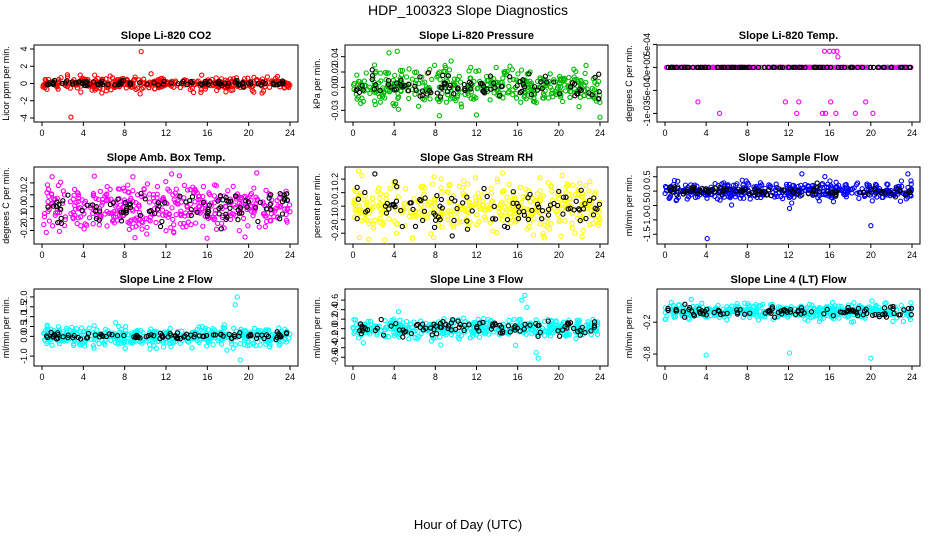 The width and height of the screenshot is (936, 540). Describe the element at coordinates (24, 83) in the screenshot. I see `y-tick-label: 0` at that location.